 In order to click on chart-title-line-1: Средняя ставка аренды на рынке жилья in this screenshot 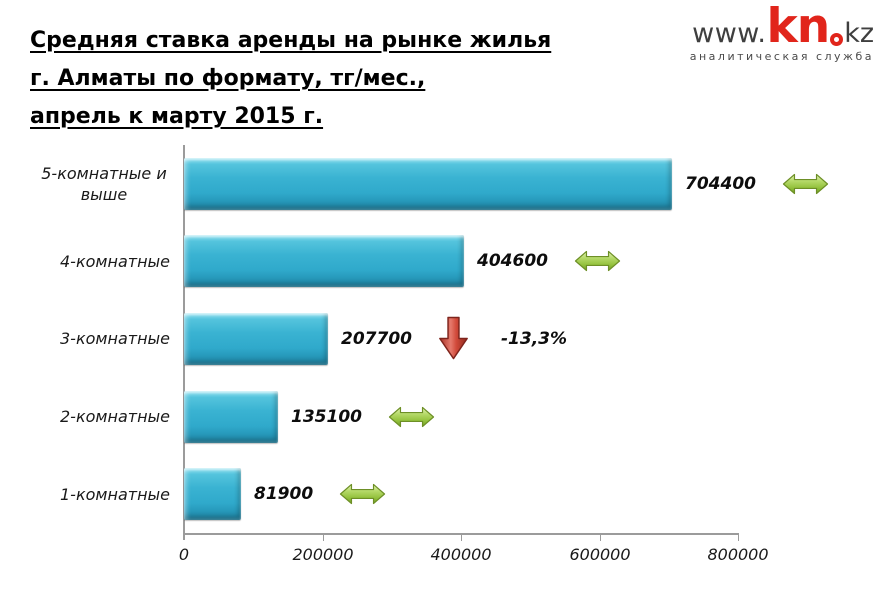, I will do `click(291, 40)`.